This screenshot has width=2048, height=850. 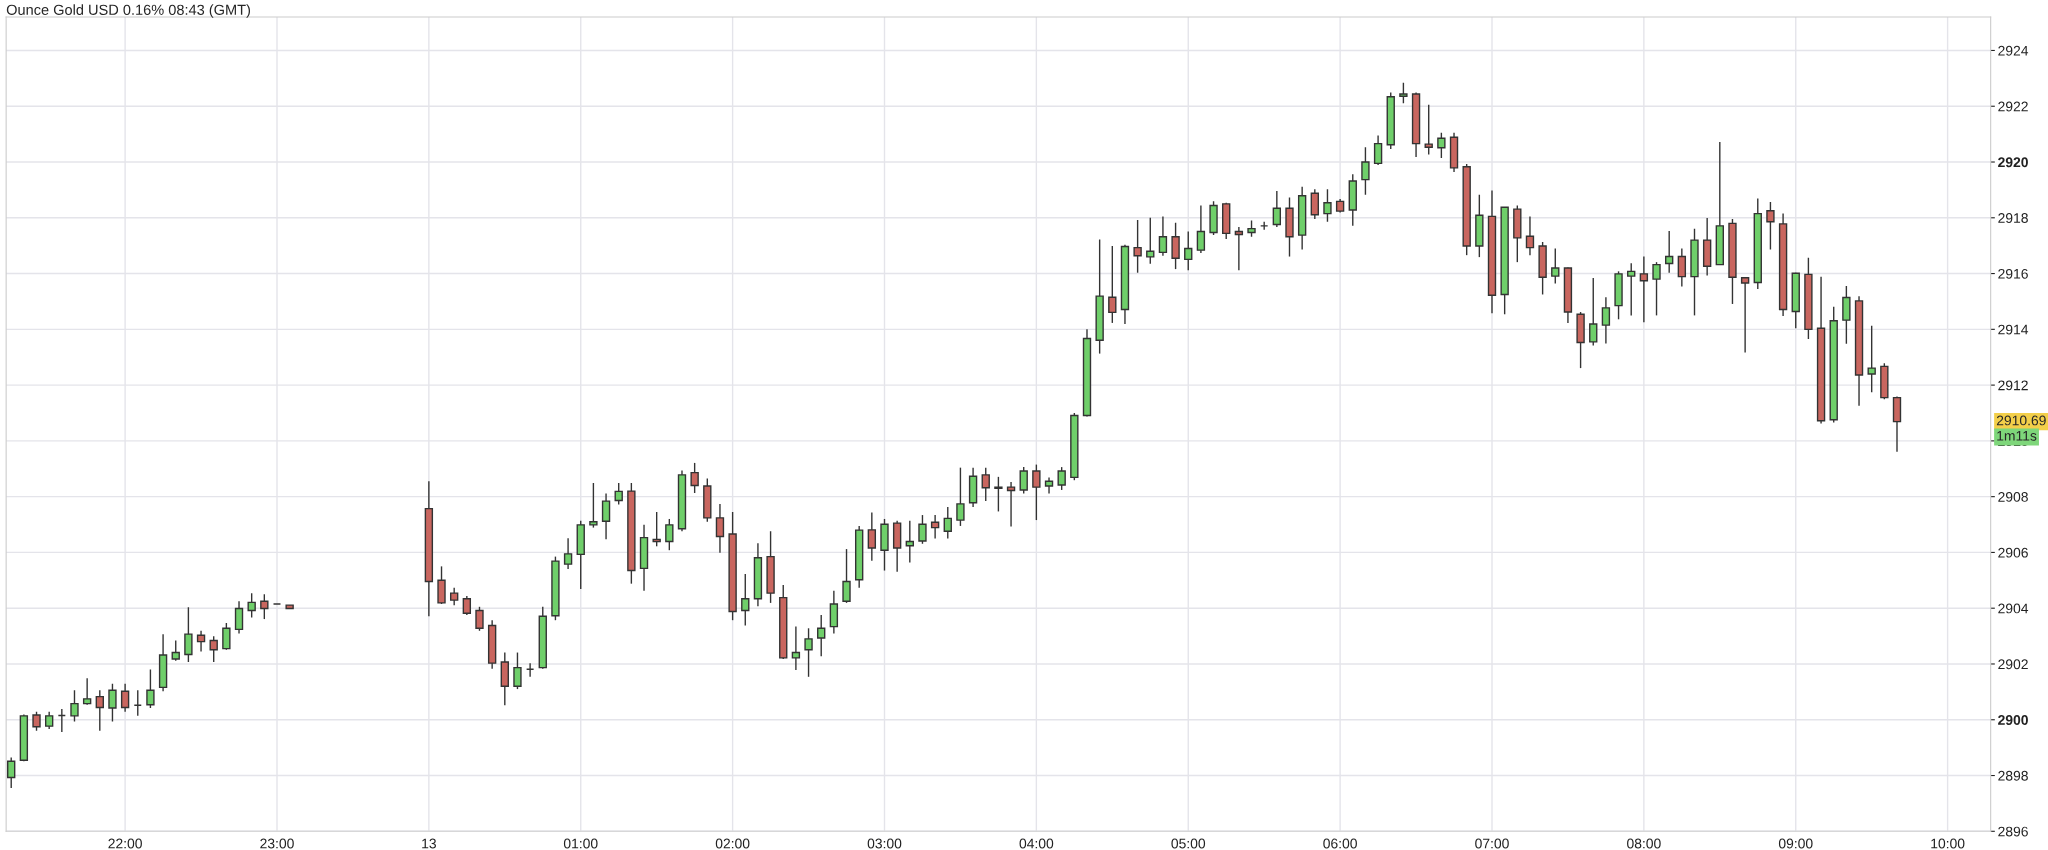 I want to click on x-tick-label: 03:00, so click(x=884, y=843).